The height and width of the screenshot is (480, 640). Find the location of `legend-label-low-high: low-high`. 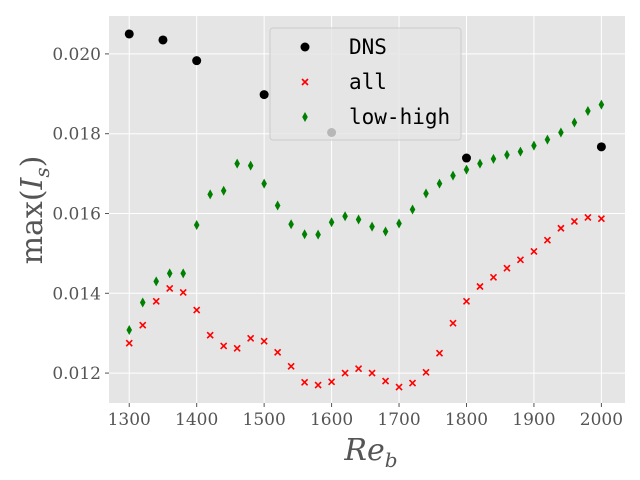

legend-label-low-high: low-high is located at coordinates (399, 117).